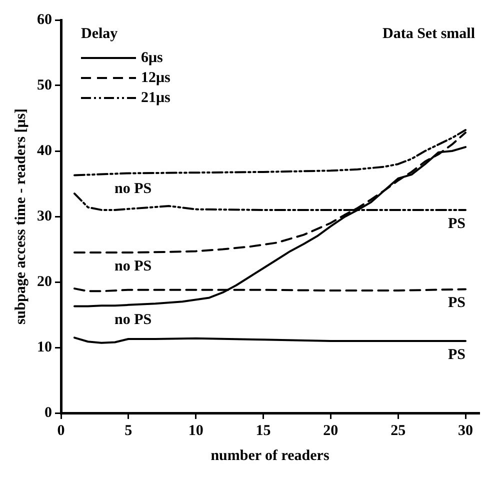 The image size is (497, 477). What do you see at coordinates (428, 34) in the screenshot?
I see `annotation: Data Set small` at bounding box center [428, 34].